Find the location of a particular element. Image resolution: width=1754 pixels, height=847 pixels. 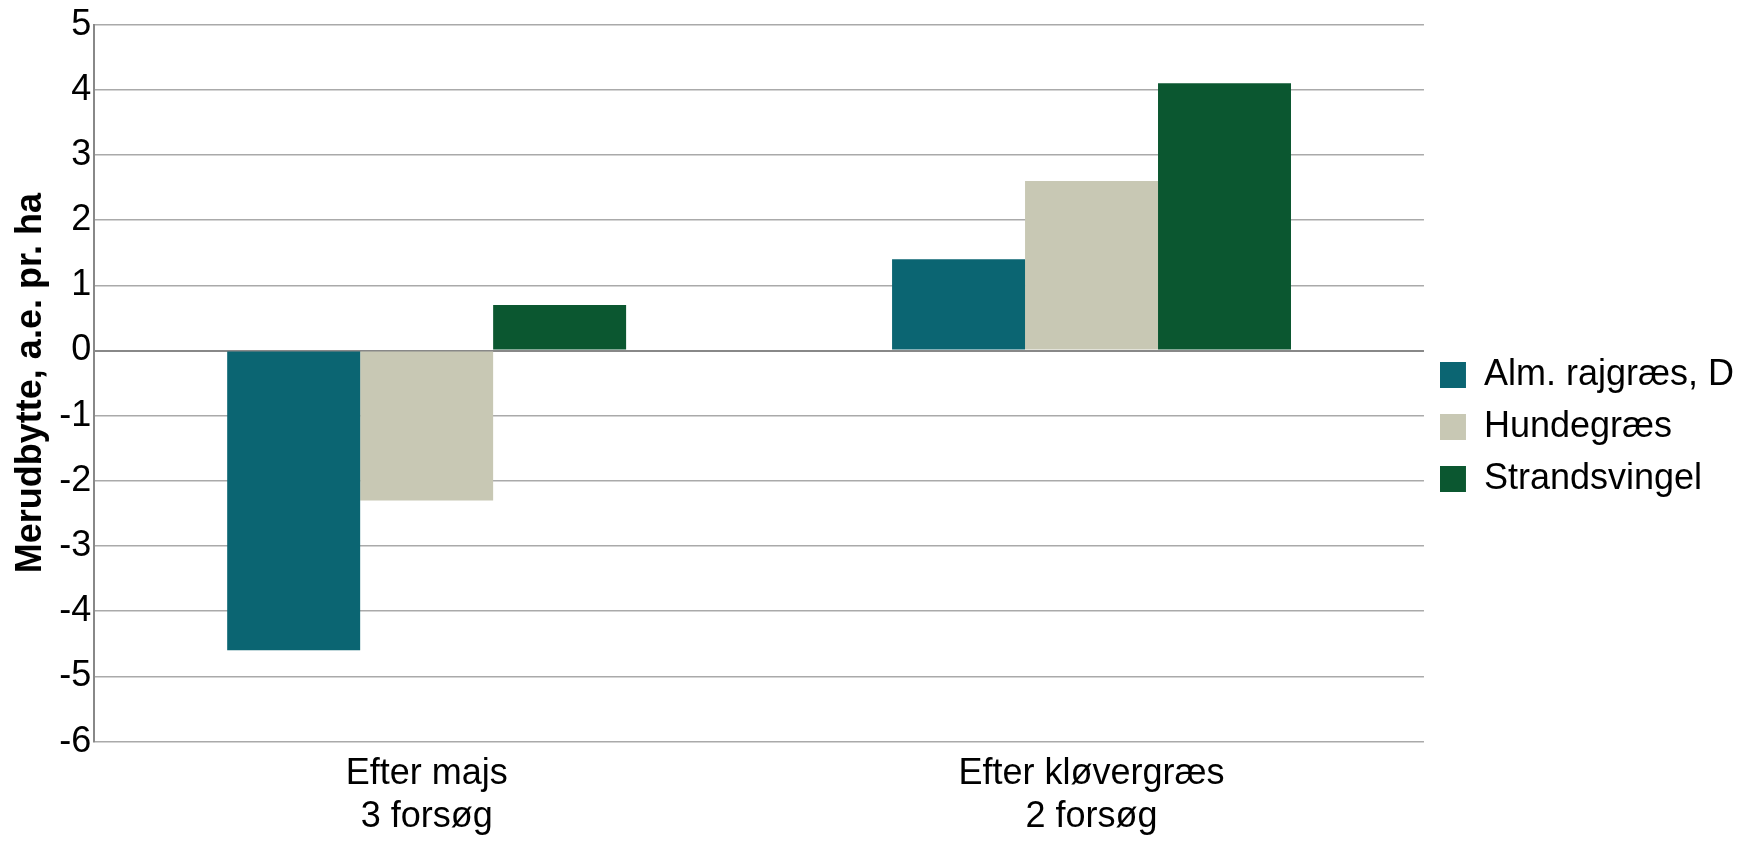

y-tick-label: -2 is located at coordinates (75, 478).